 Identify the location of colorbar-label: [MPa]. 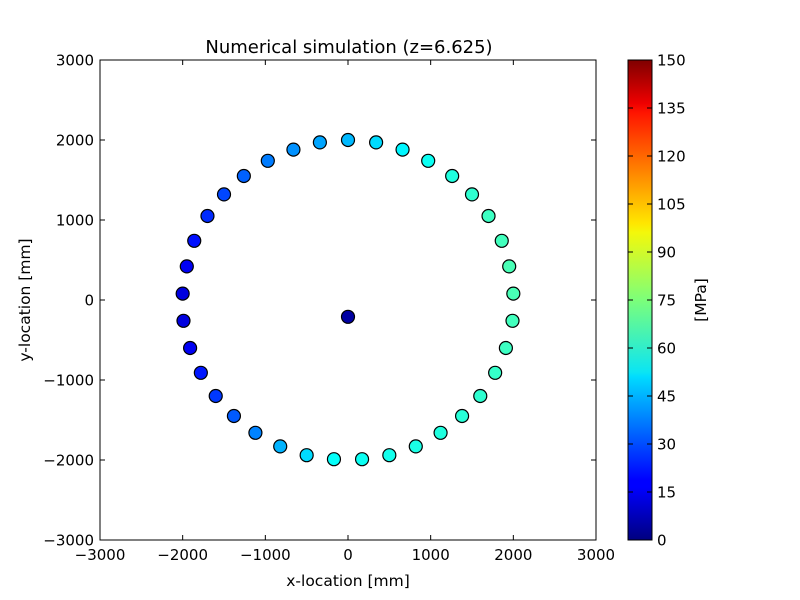
(701, 300).